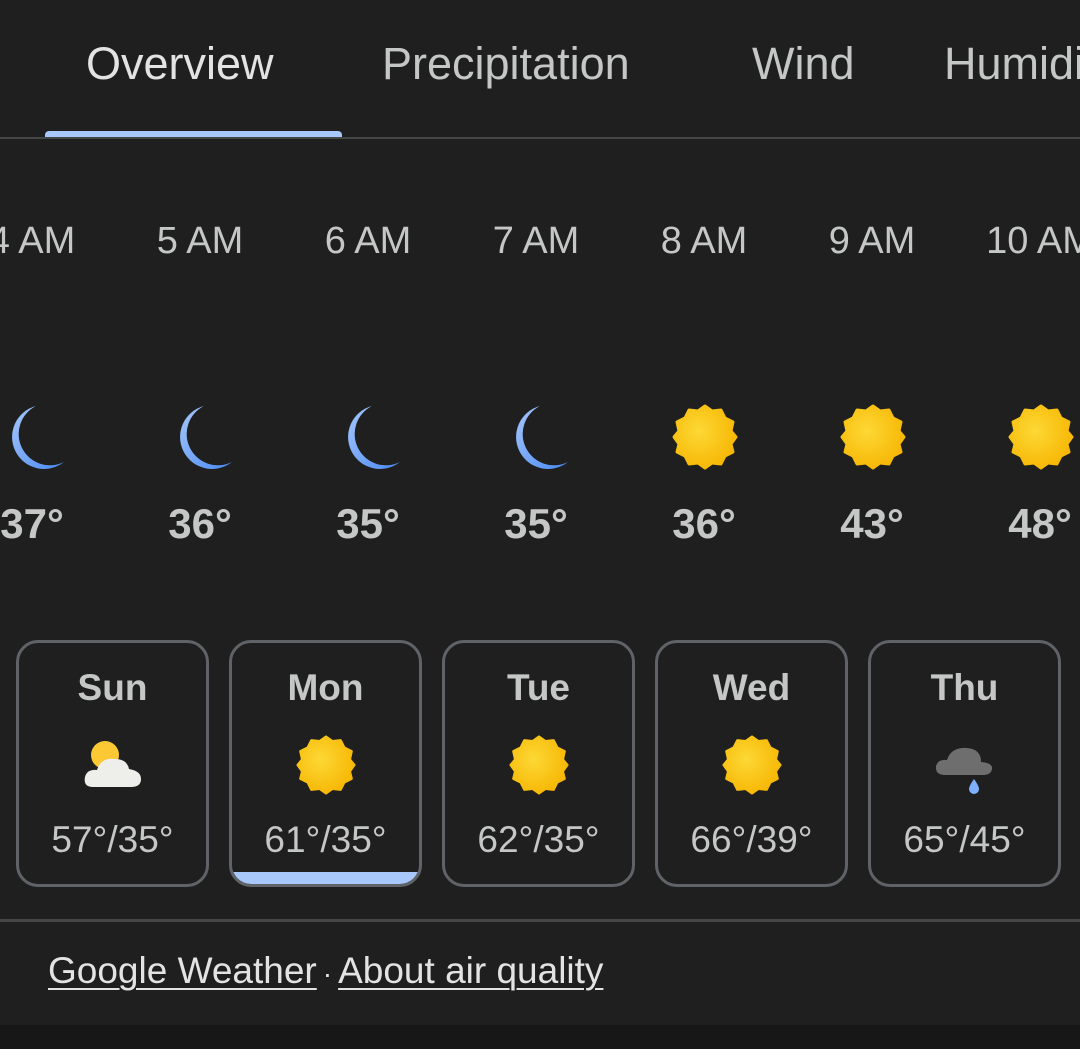  What do you see at coordinates (180, 63) in the screenshot?
I see `tab-overview: Overview` at bounding box center [180, 63].